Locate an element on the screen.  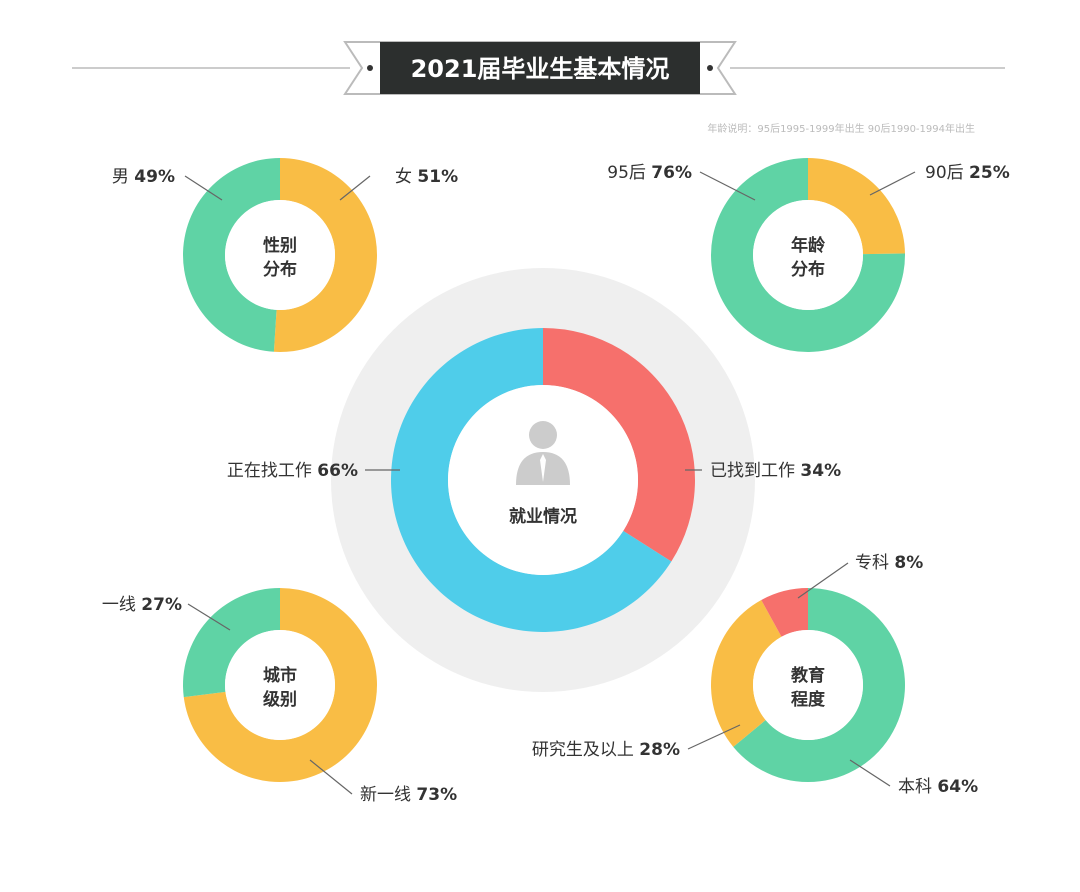
slice-name: 男 is located at coordinates (123, 177).